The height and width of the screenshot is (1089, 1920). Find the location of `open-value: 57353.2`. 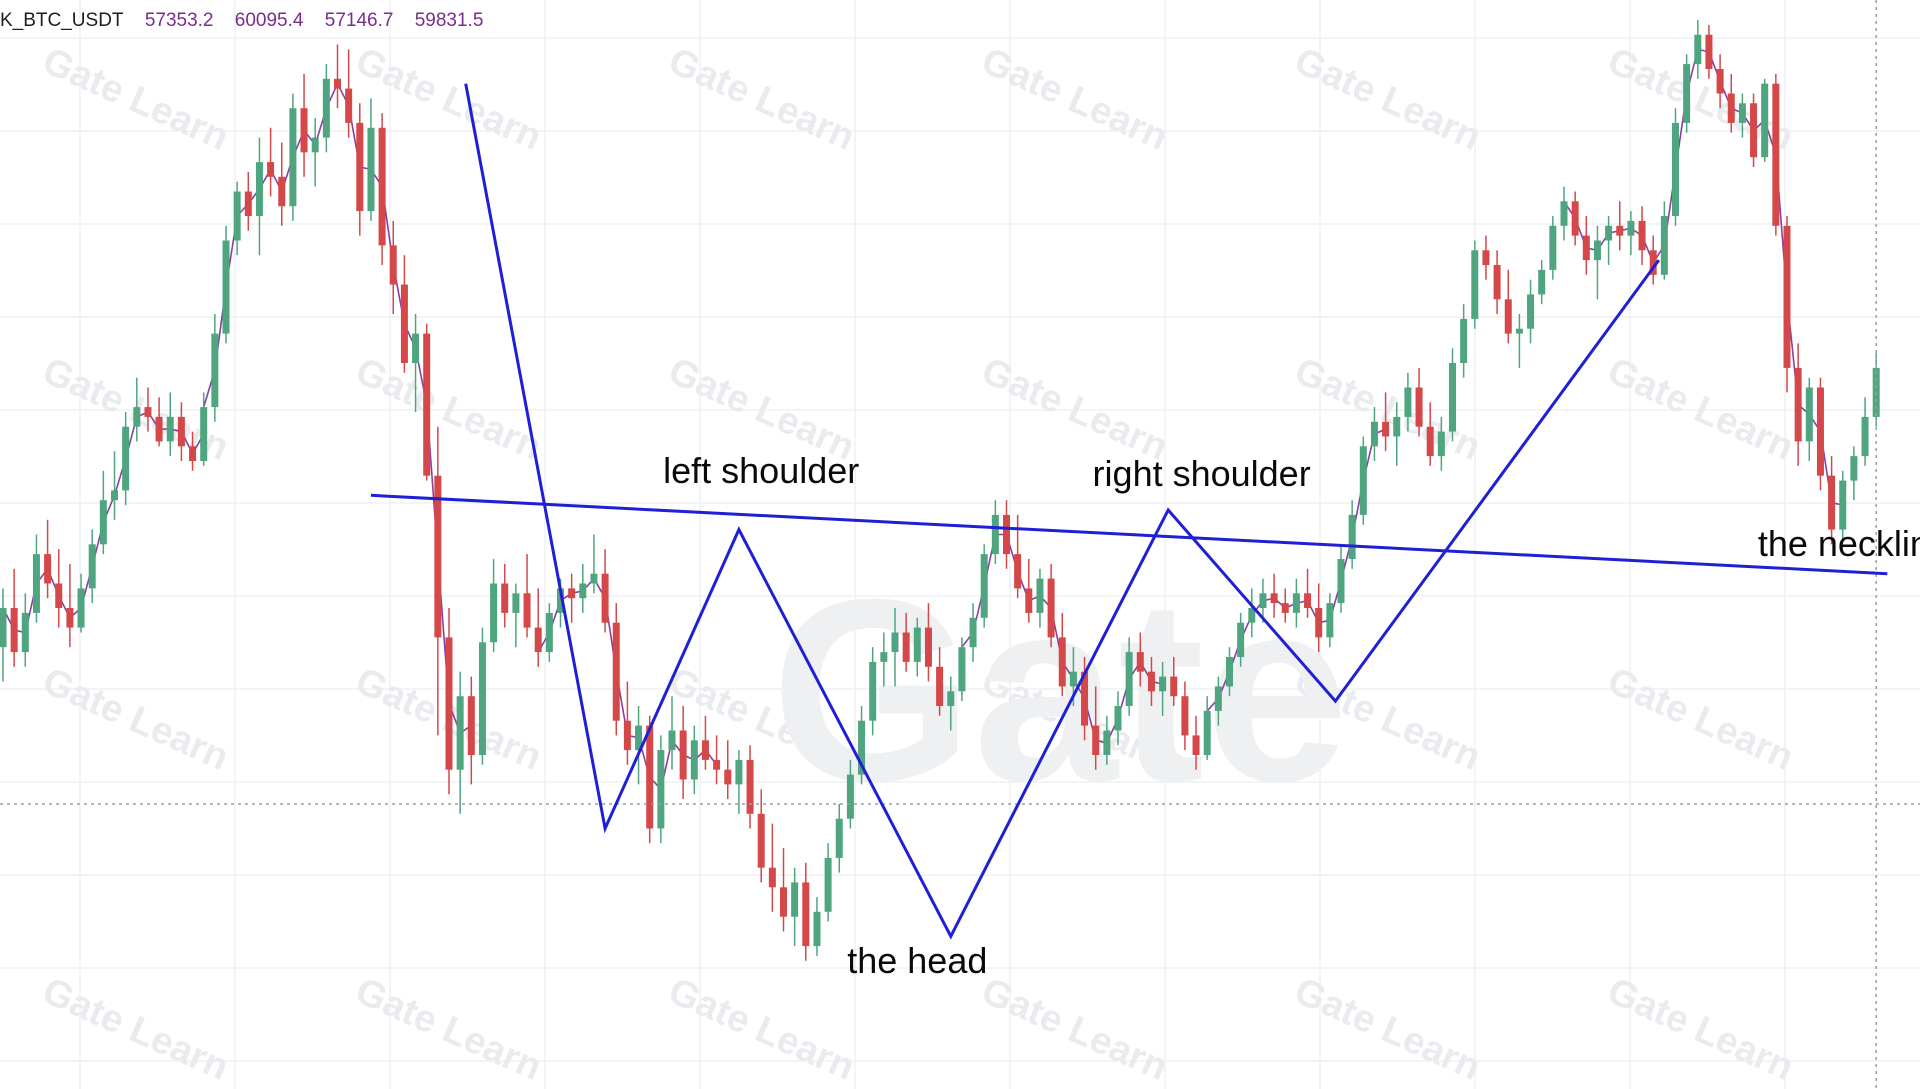

open-value: 57353.2 is located at coordinates (179, 20).